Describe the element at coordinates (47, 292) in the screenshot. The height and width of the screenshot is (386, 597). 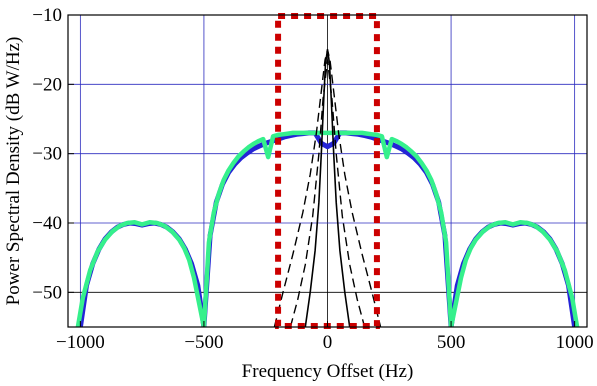
I see `y-tick-label: −50` at that location.